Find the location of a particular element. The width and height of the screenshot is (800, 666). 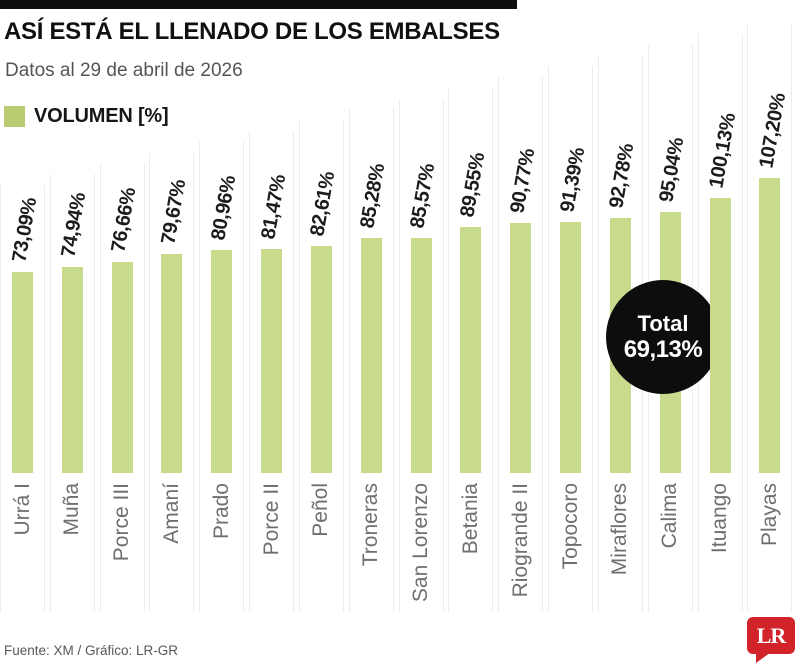

category-label: Riogrande II is located at coordinates (520, 540).